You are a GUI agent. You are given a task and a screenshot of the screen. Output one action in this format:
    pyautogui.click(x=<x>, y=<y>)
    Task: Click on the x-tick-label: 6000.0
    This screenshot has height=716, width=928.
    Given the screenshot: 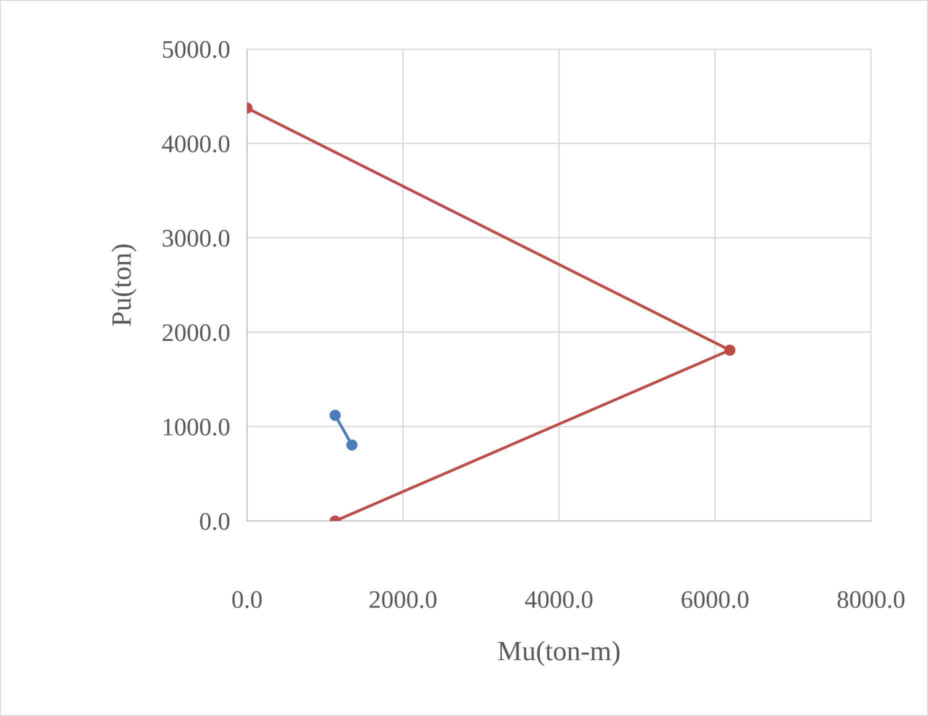 What is the action you would take?
    pyautogui.click(x=715, y=599)
    